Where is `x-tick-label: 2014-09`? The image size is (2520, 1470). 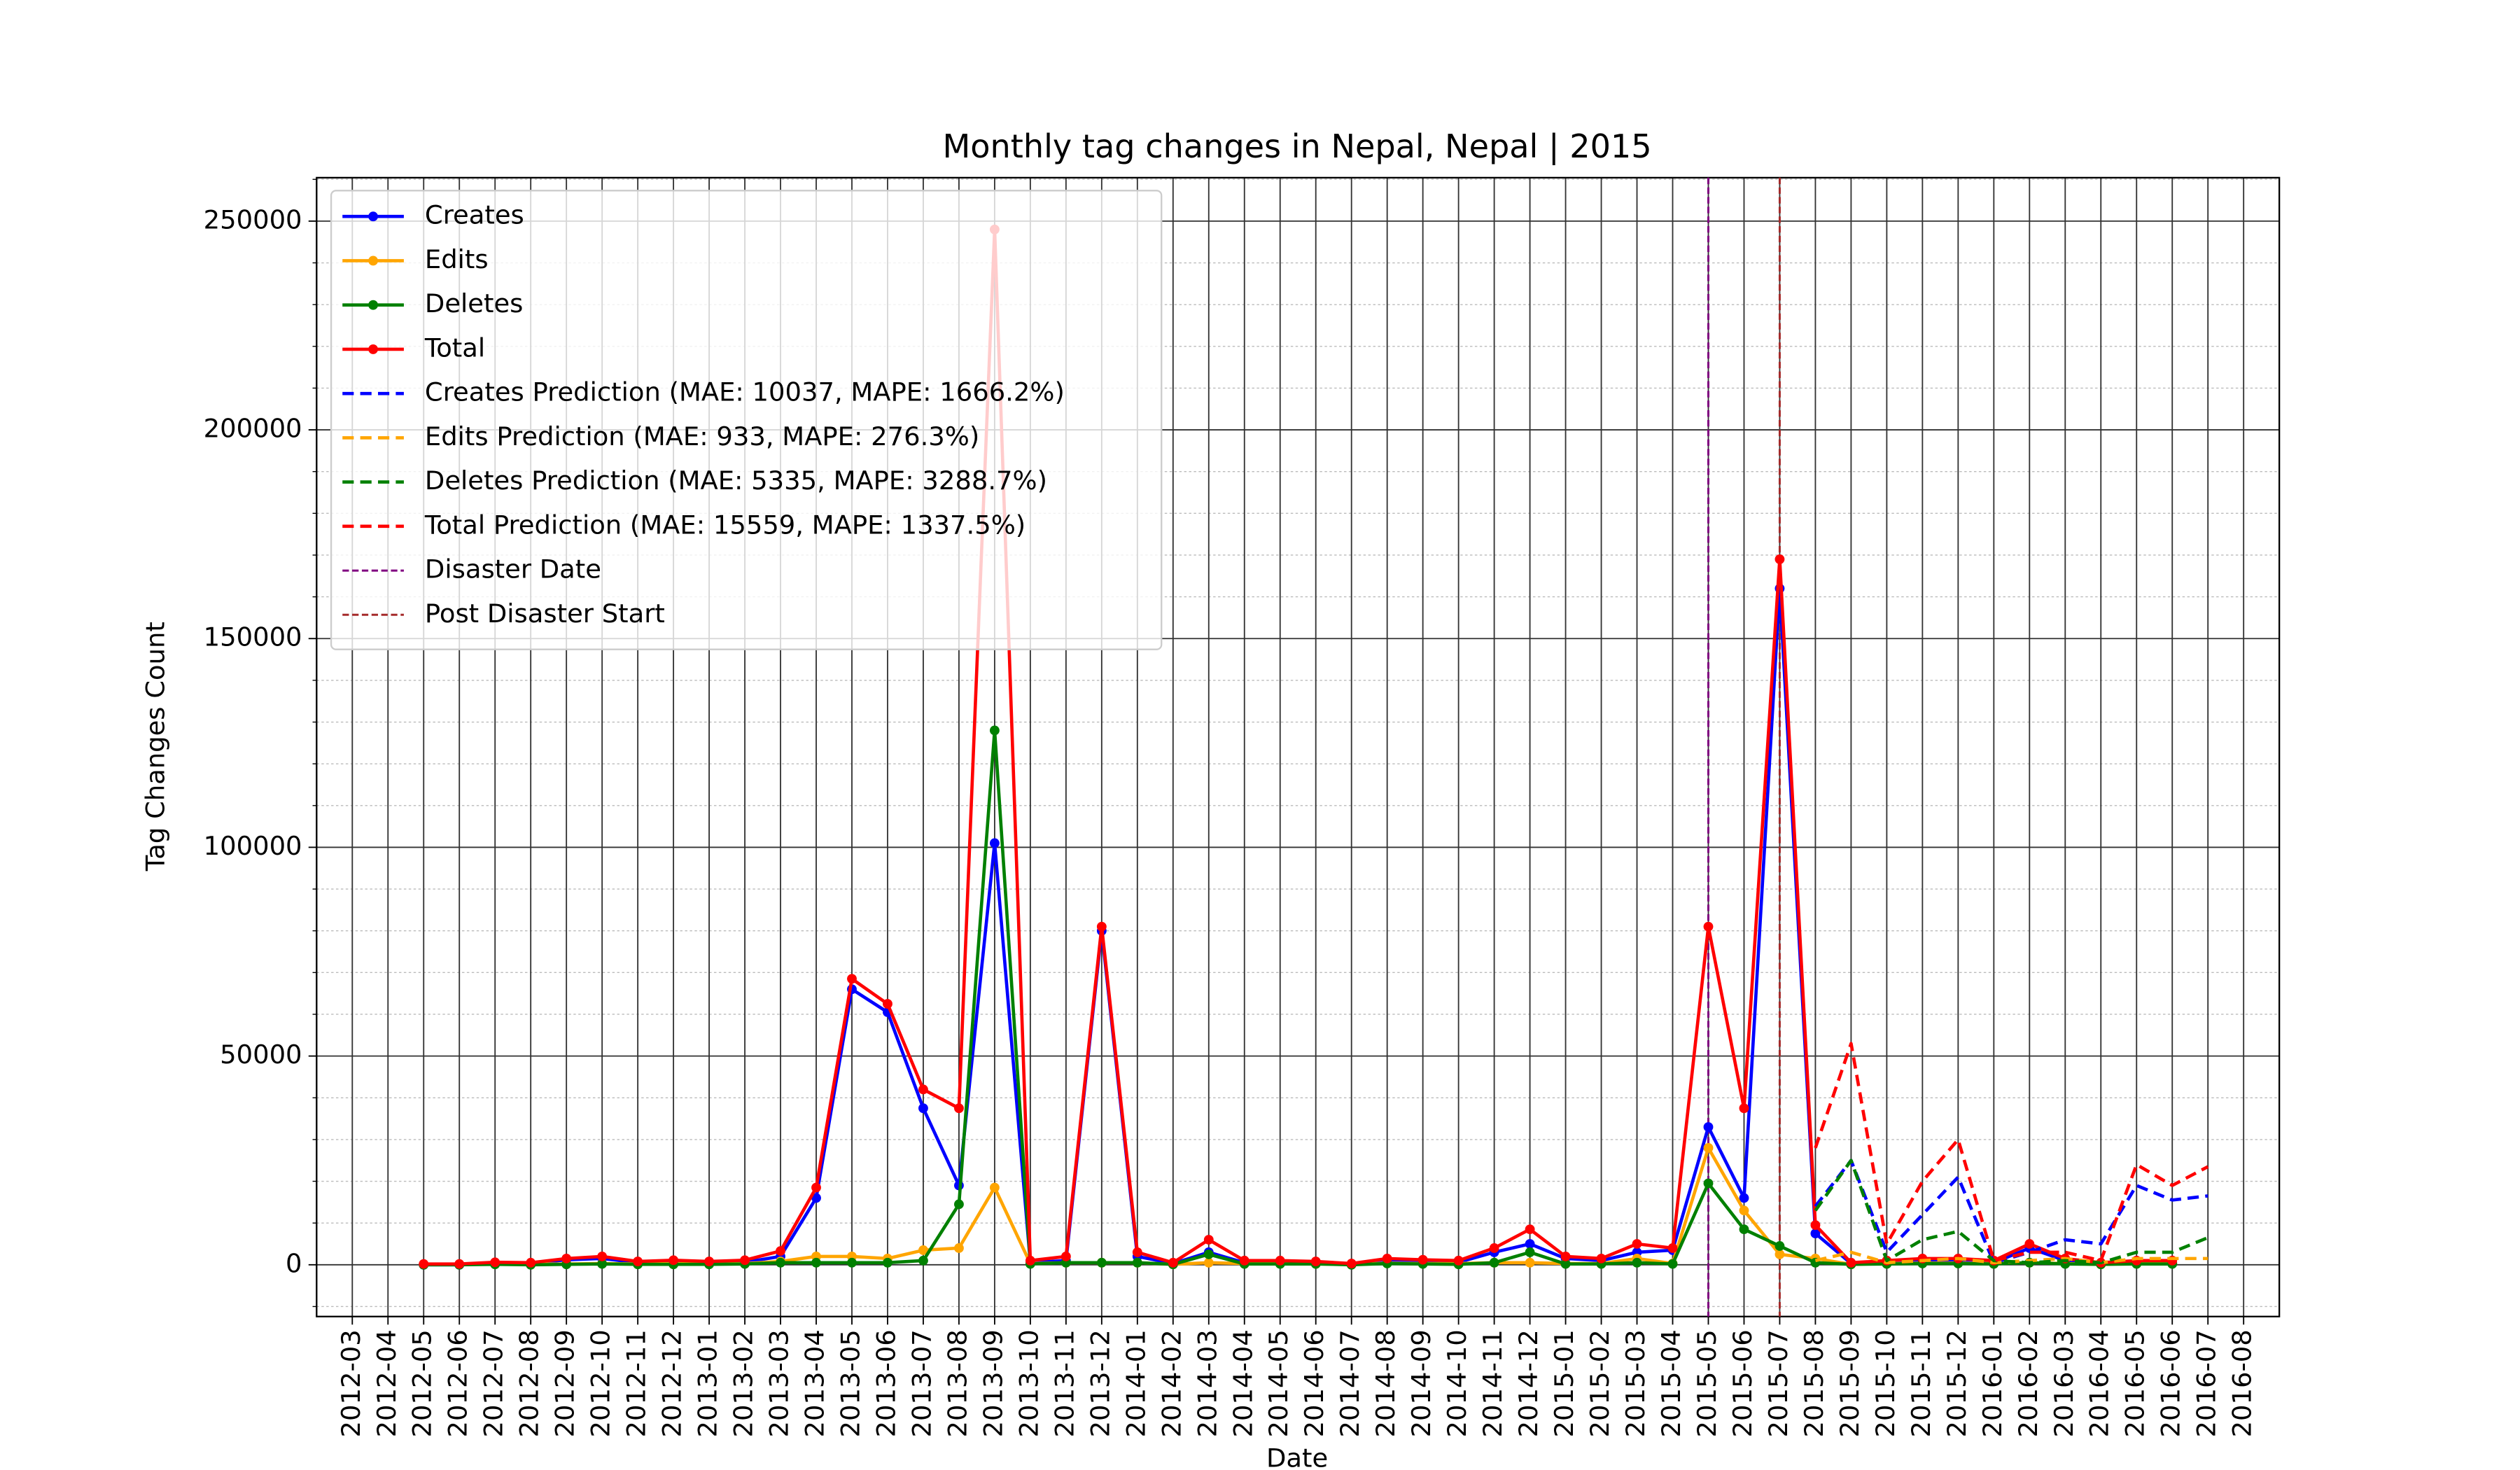
x-tick-label: 2014-09 is located at coordinates (1421, 1383).